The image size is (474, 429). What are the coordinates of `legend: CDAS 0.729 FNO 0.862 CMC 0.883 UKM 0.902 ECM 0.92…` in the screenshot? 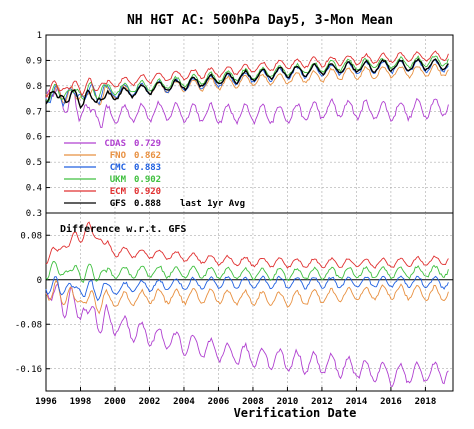 It's located at (154, 174).